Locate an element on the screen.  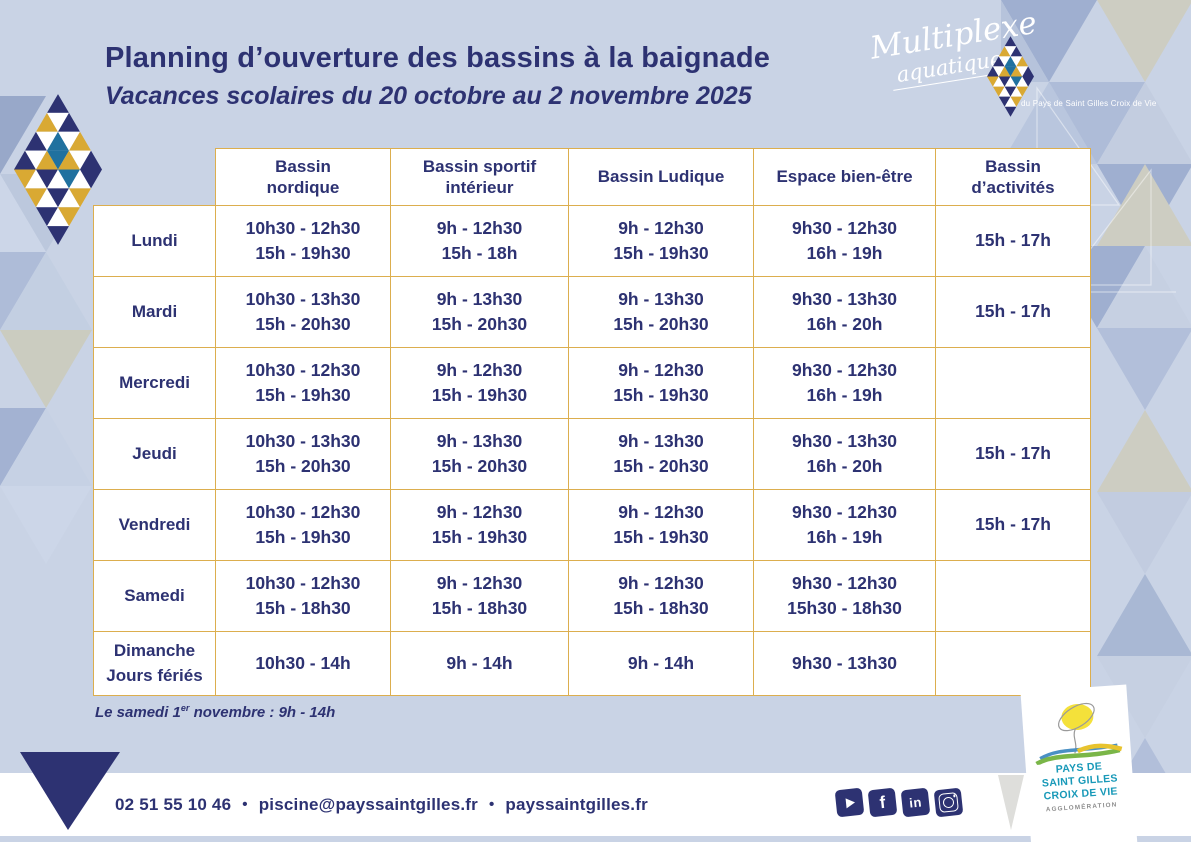
camera-flash-glyph is located at coordinates (954, 796).